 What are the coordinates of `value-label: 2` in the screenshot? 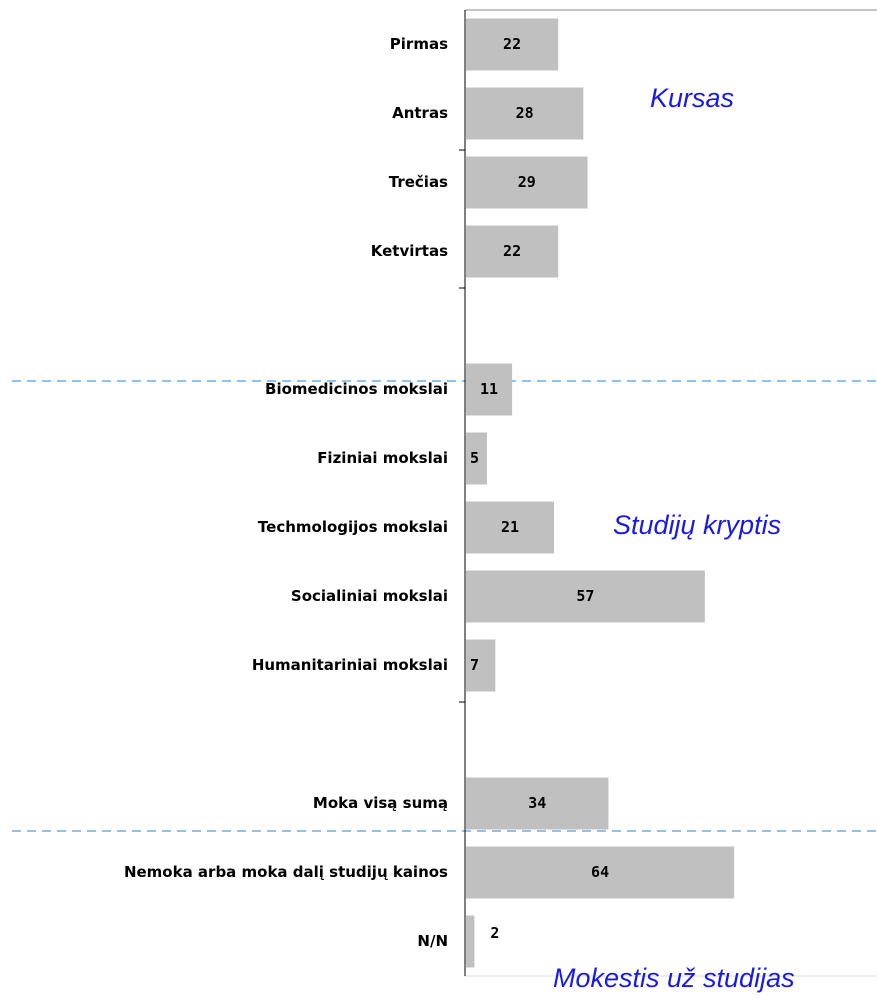 It's located at (494, 933).